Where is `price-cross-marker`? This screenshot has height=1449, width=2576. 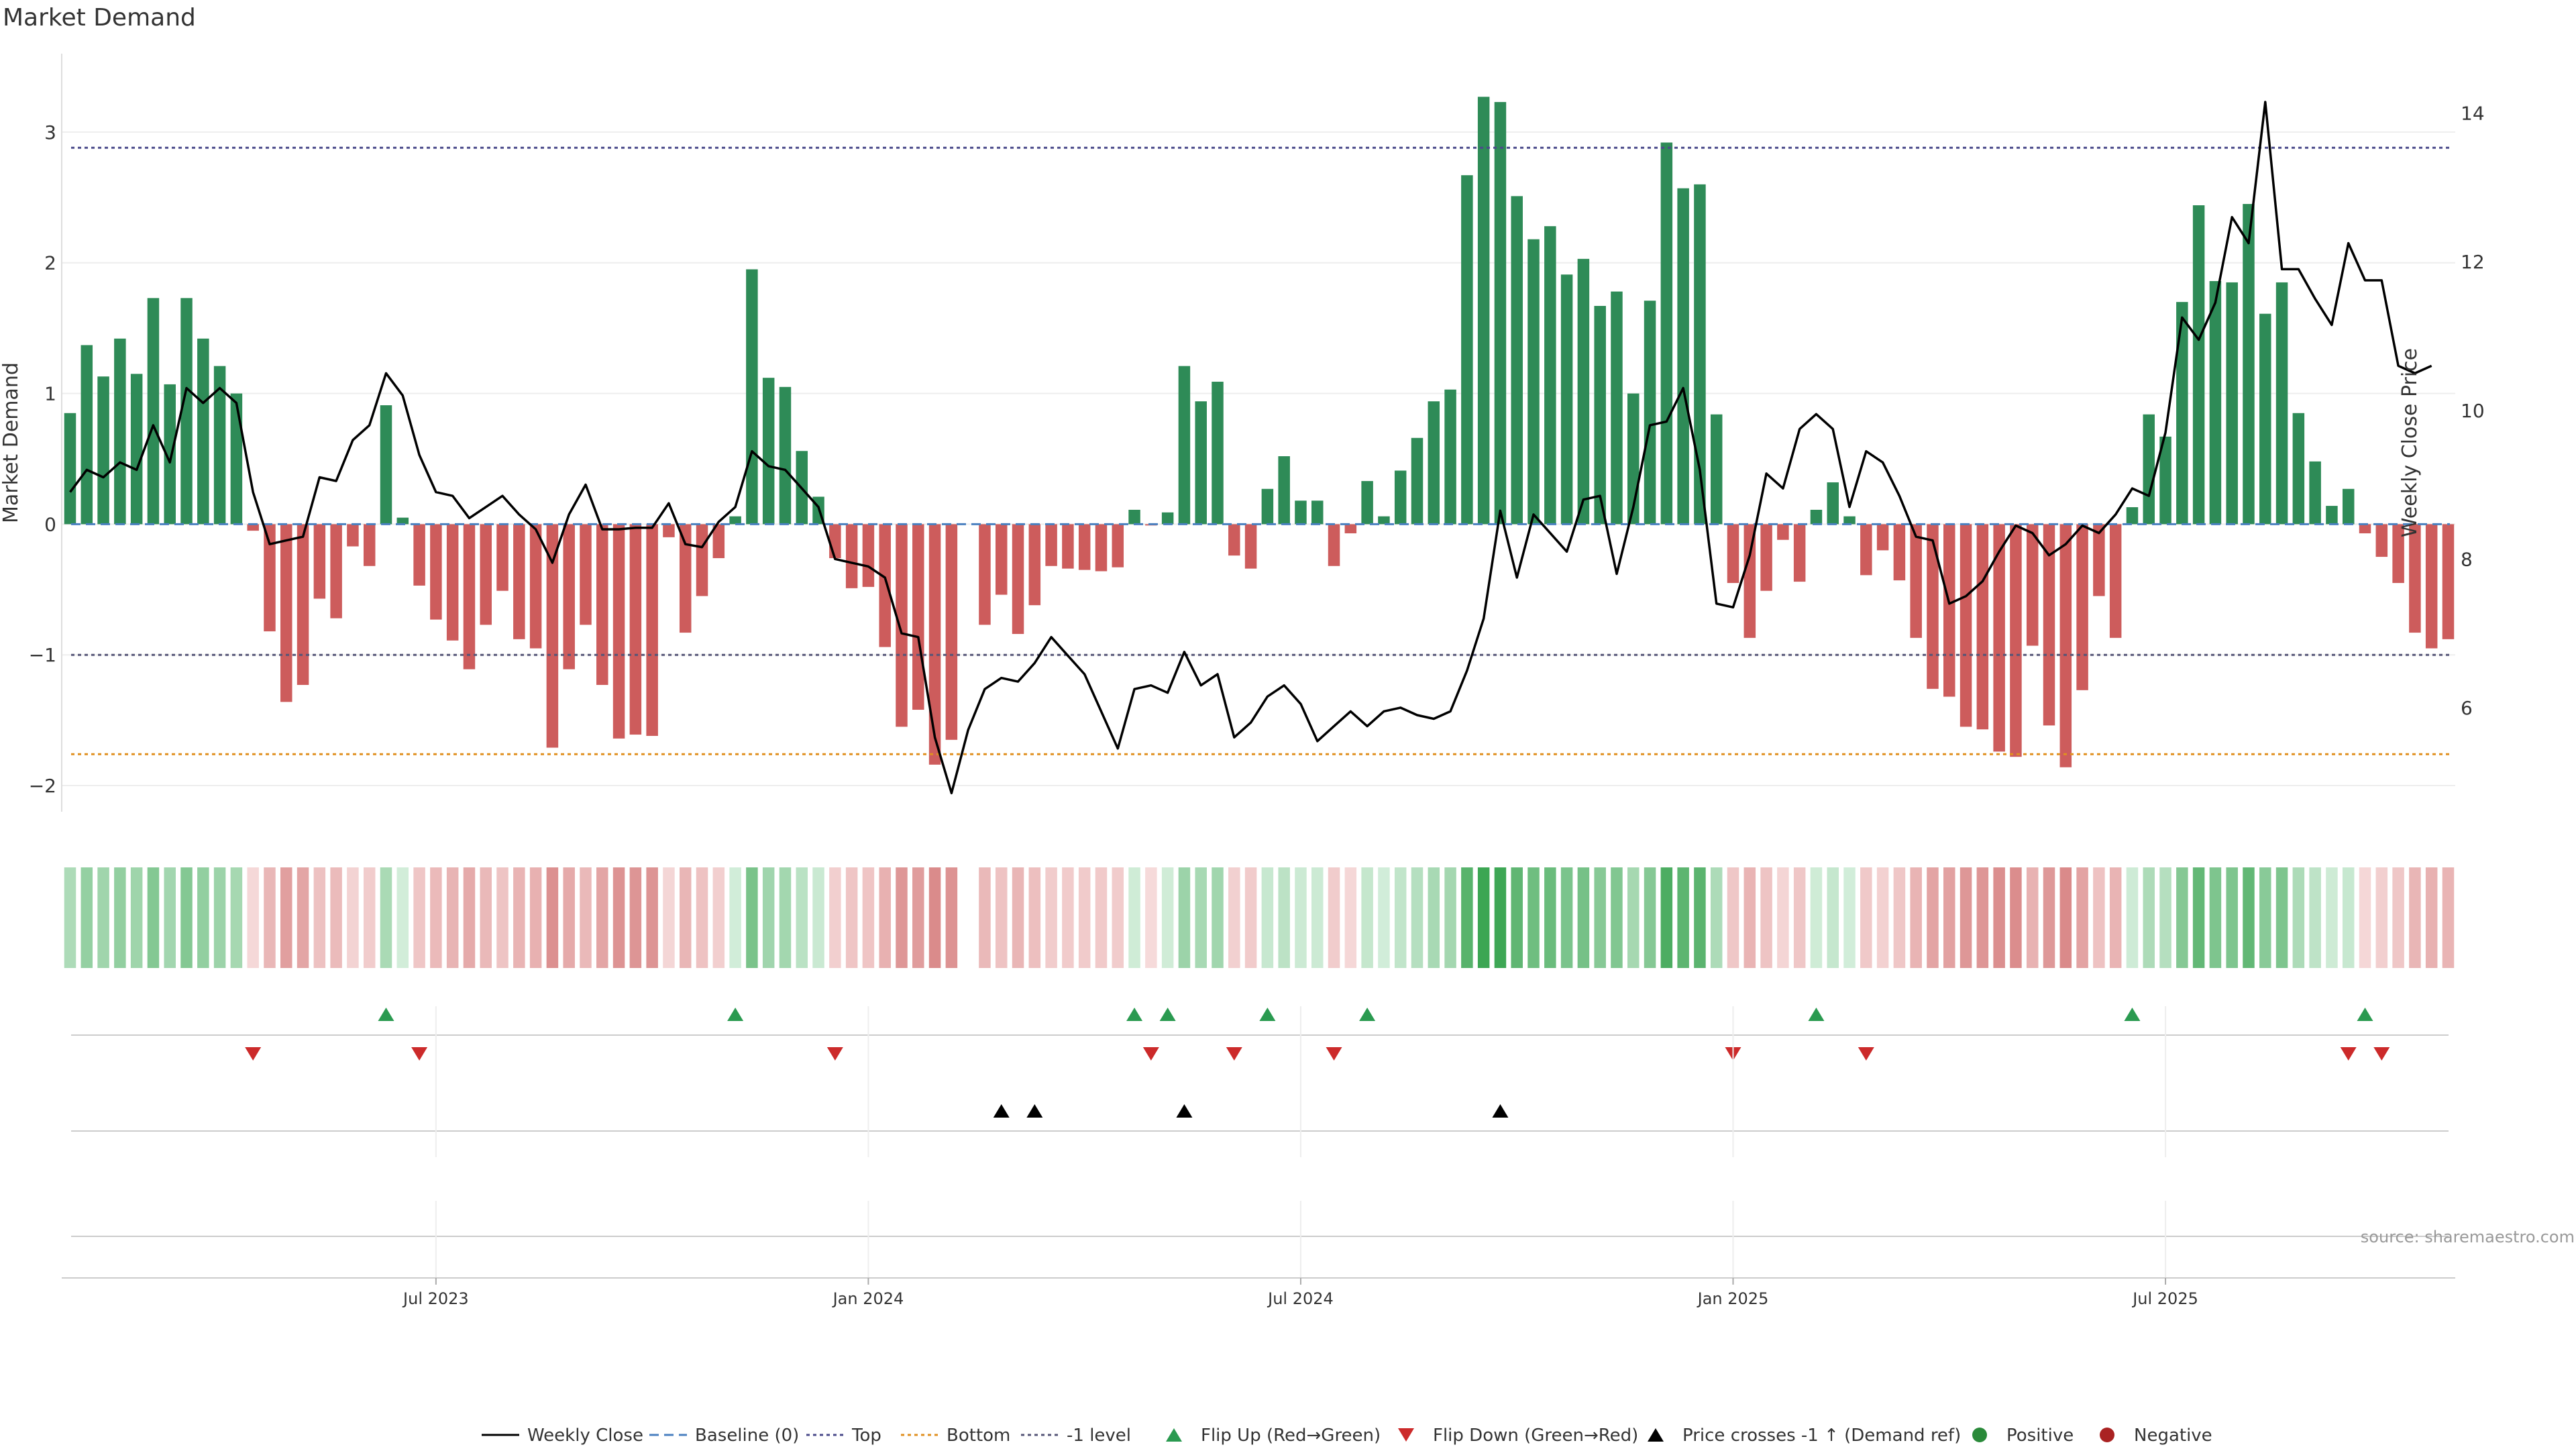
price-cross-marker is located at coordinates (1034, 1111).